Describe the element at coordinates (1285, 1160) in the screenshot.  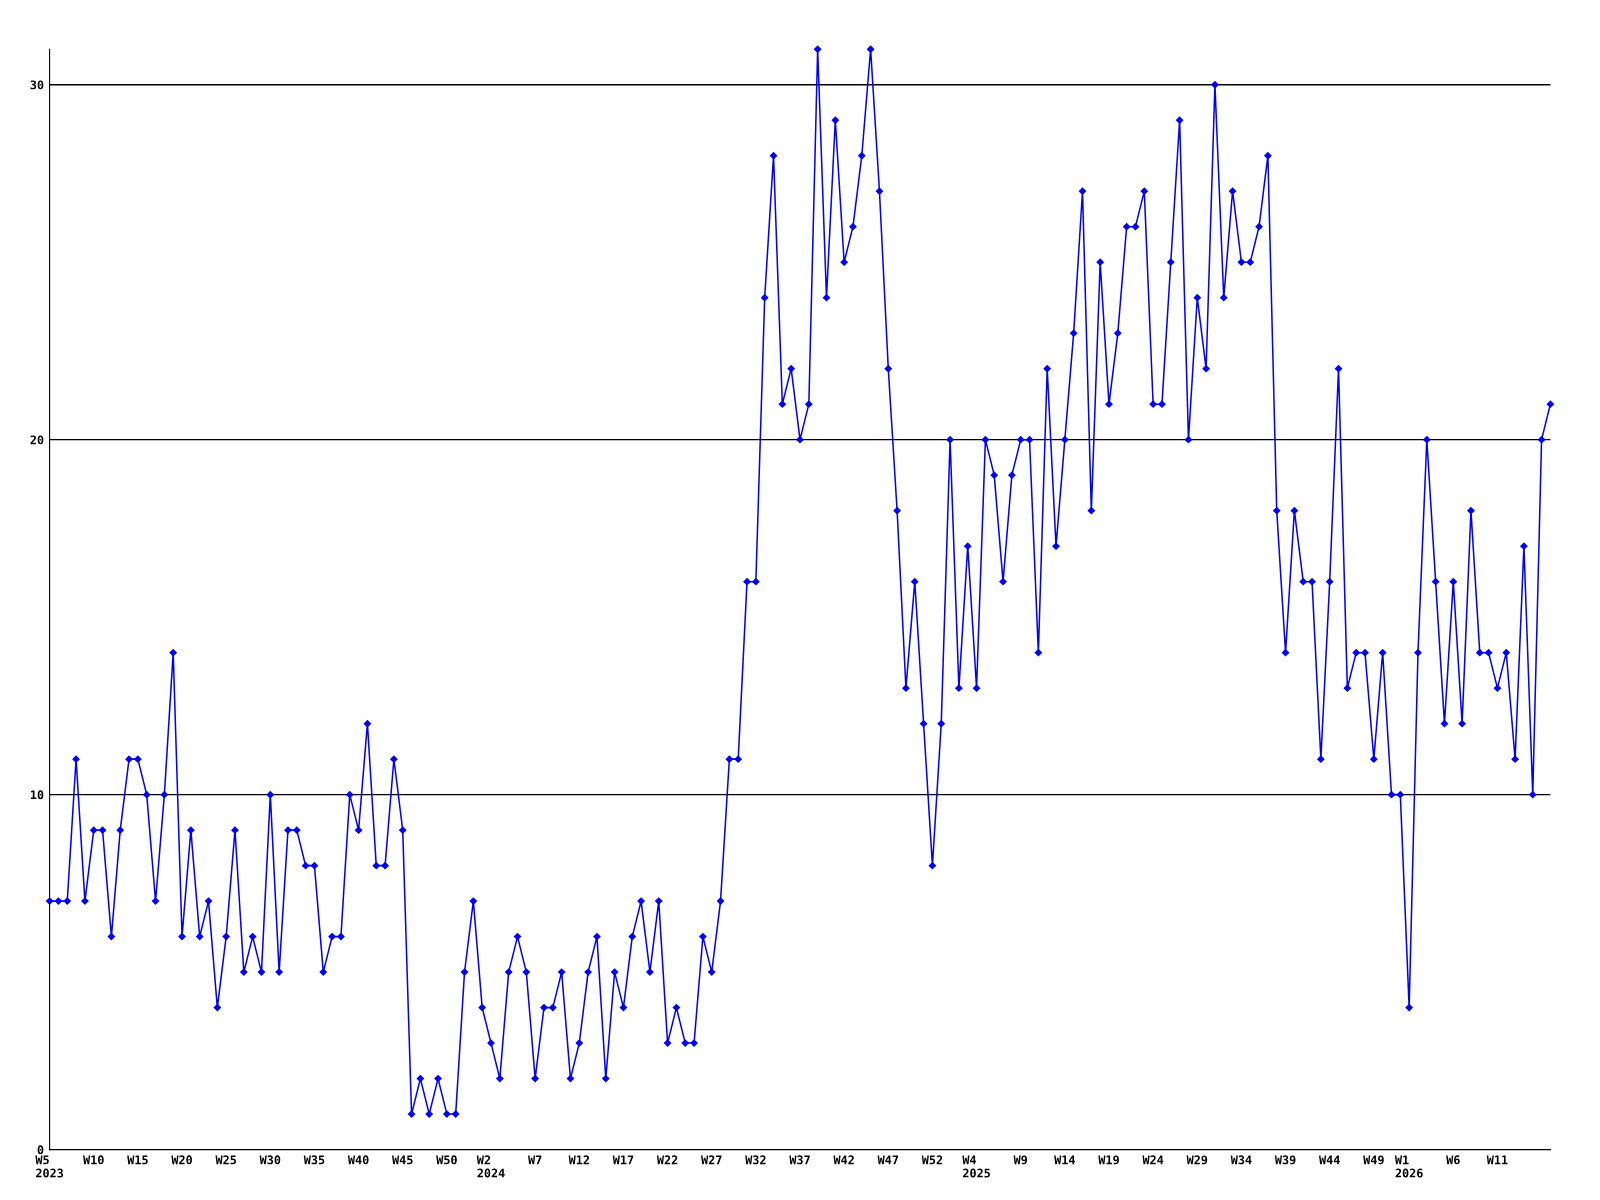
I see `x-tick-label: W39` at that location.